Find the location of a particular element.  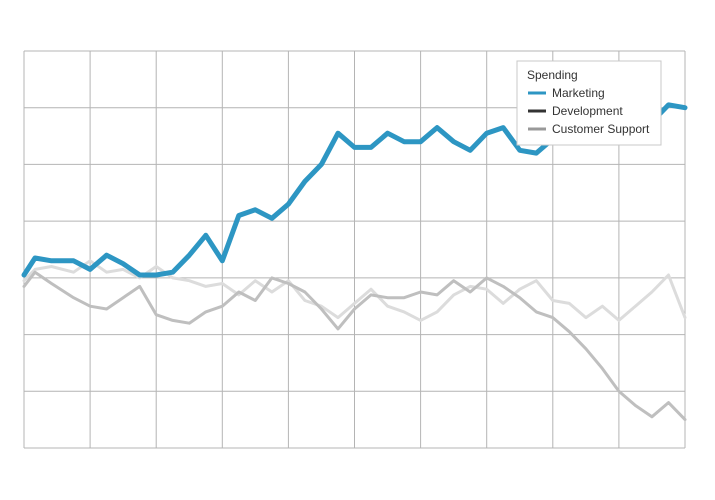

legend-label-marketing: Marketing is located at coordinates (578, 93).